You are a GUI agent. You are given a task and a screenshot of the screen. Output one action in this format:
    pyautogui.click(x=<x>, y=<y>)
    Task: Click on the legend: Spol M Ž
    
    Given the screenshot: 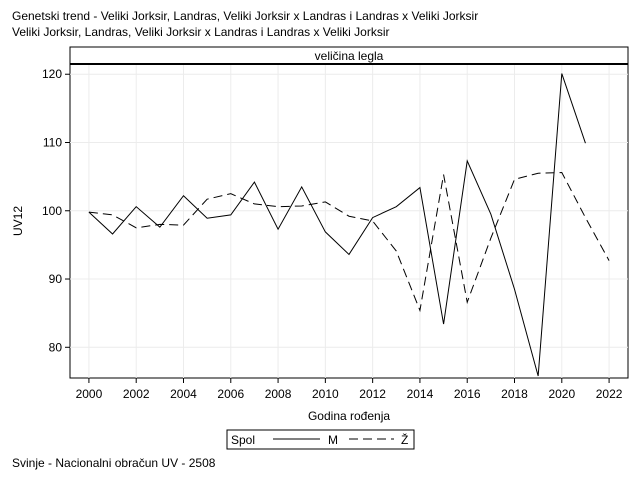 What is the action you would take?
    pyautogui.click(x=320, y=439)
    